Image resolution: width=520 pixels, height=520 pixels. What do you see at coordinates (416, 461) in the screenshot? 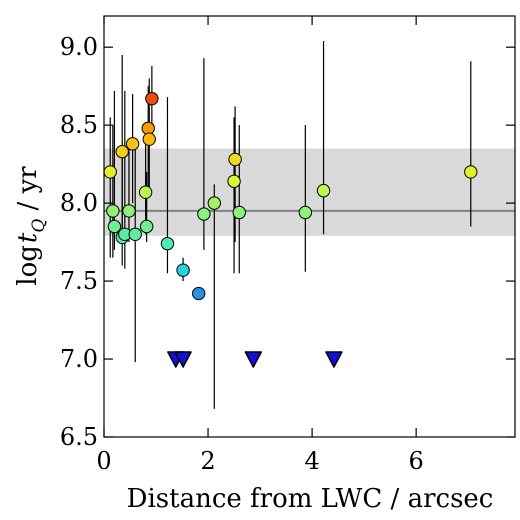
I see `x-tick-label: 6` at bounding box center [416, 461].